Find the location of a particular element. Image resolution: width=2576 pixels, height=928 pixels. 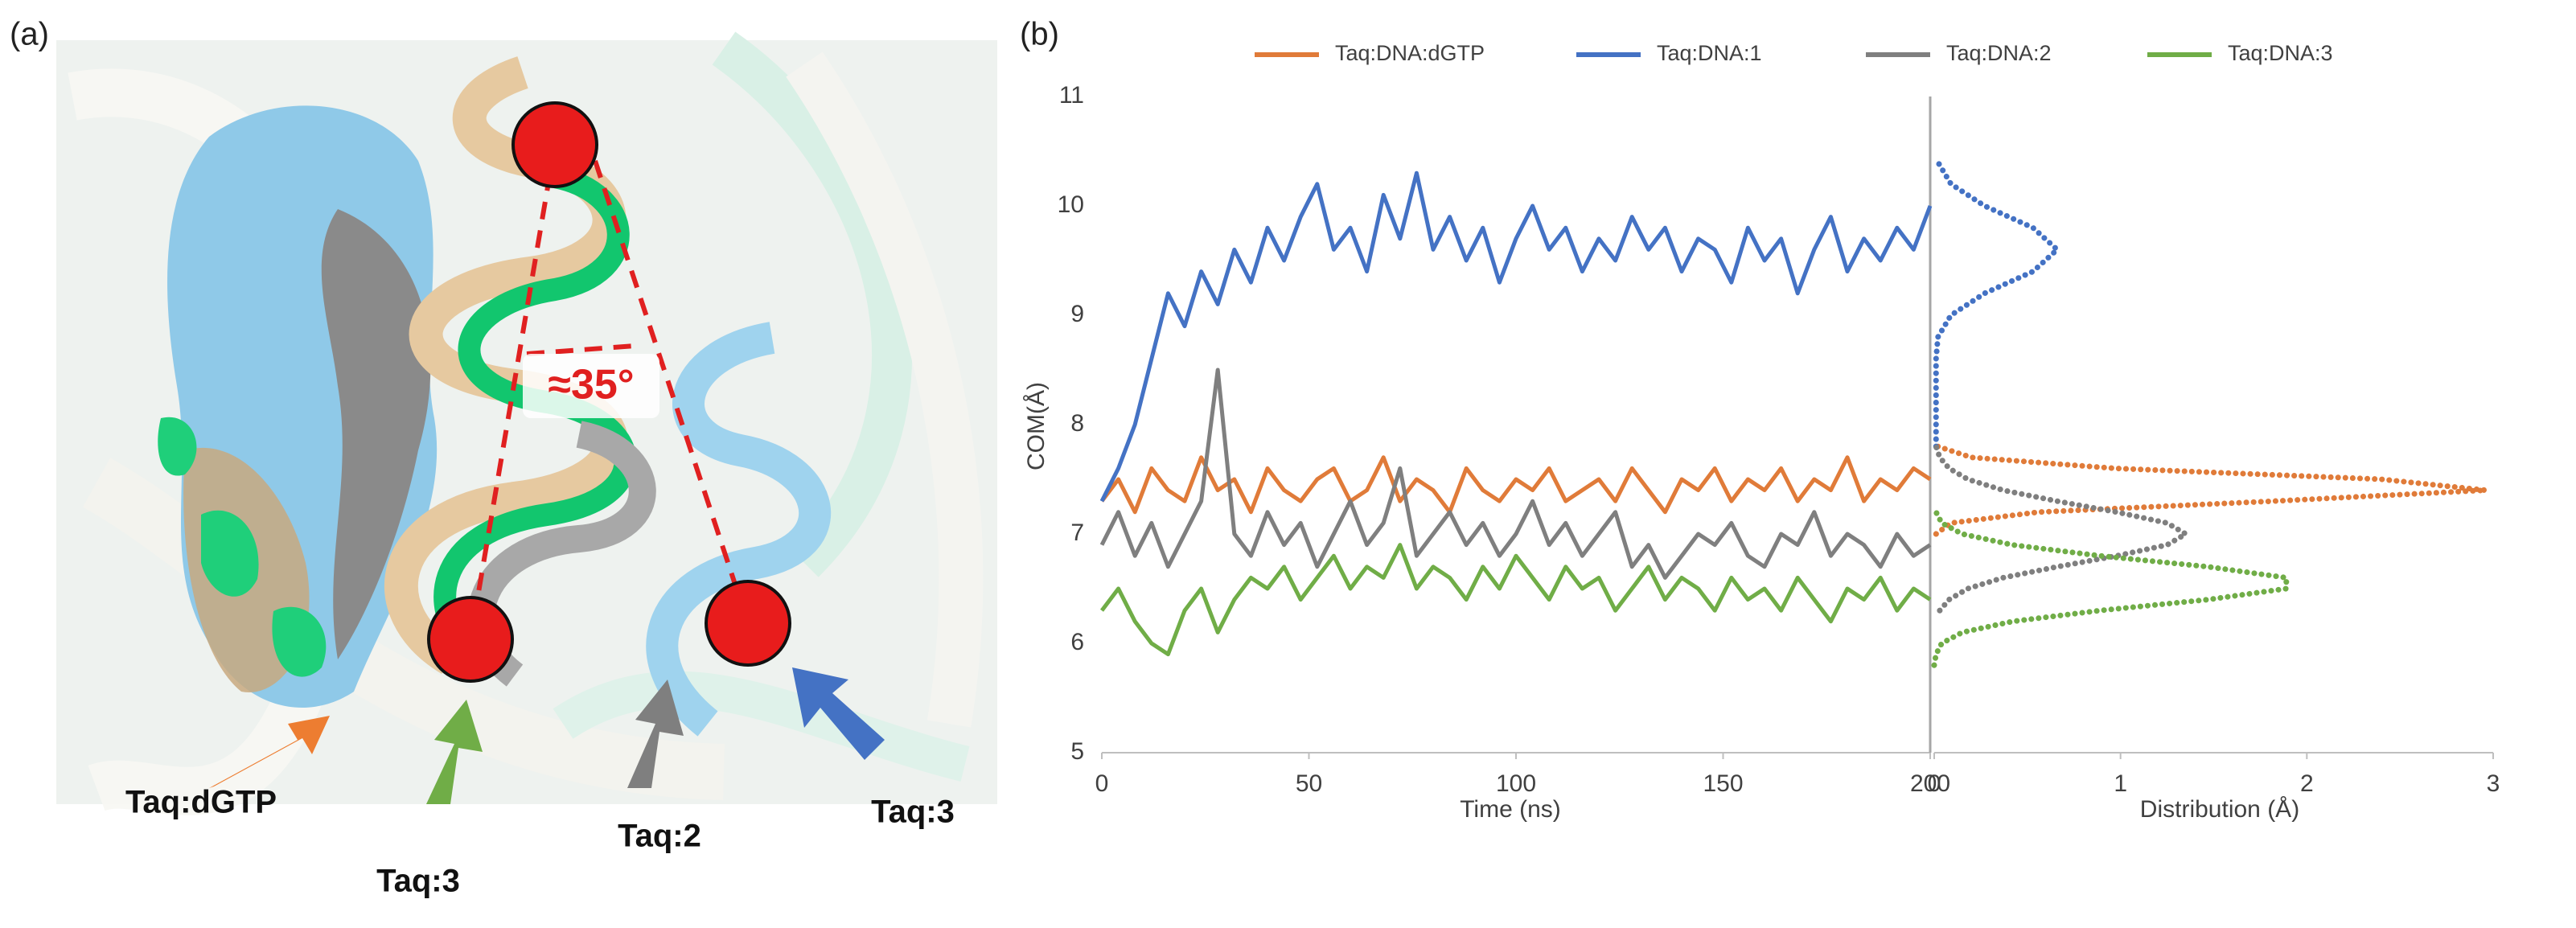

angle-label-box is located at coordinates (591, 386).